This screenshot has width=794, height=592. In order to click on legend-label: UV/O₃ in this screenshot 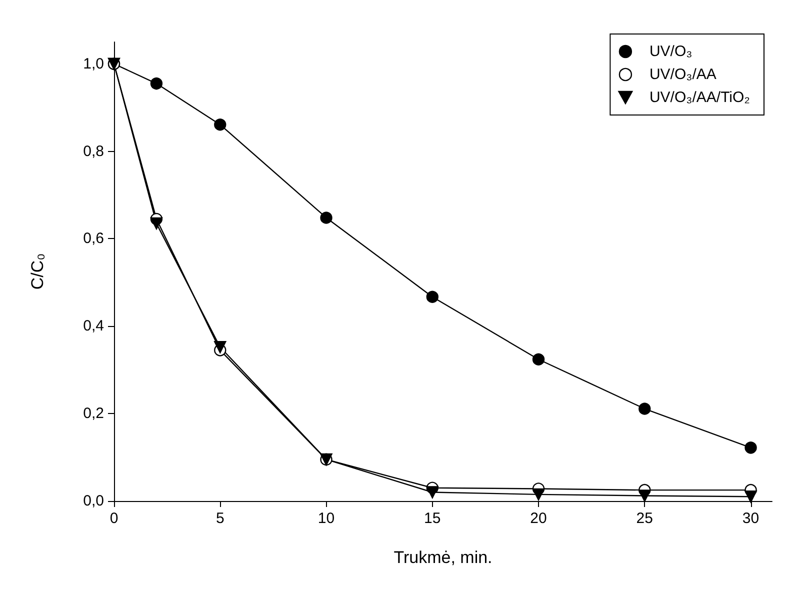, I will do `click(670, 51)`.